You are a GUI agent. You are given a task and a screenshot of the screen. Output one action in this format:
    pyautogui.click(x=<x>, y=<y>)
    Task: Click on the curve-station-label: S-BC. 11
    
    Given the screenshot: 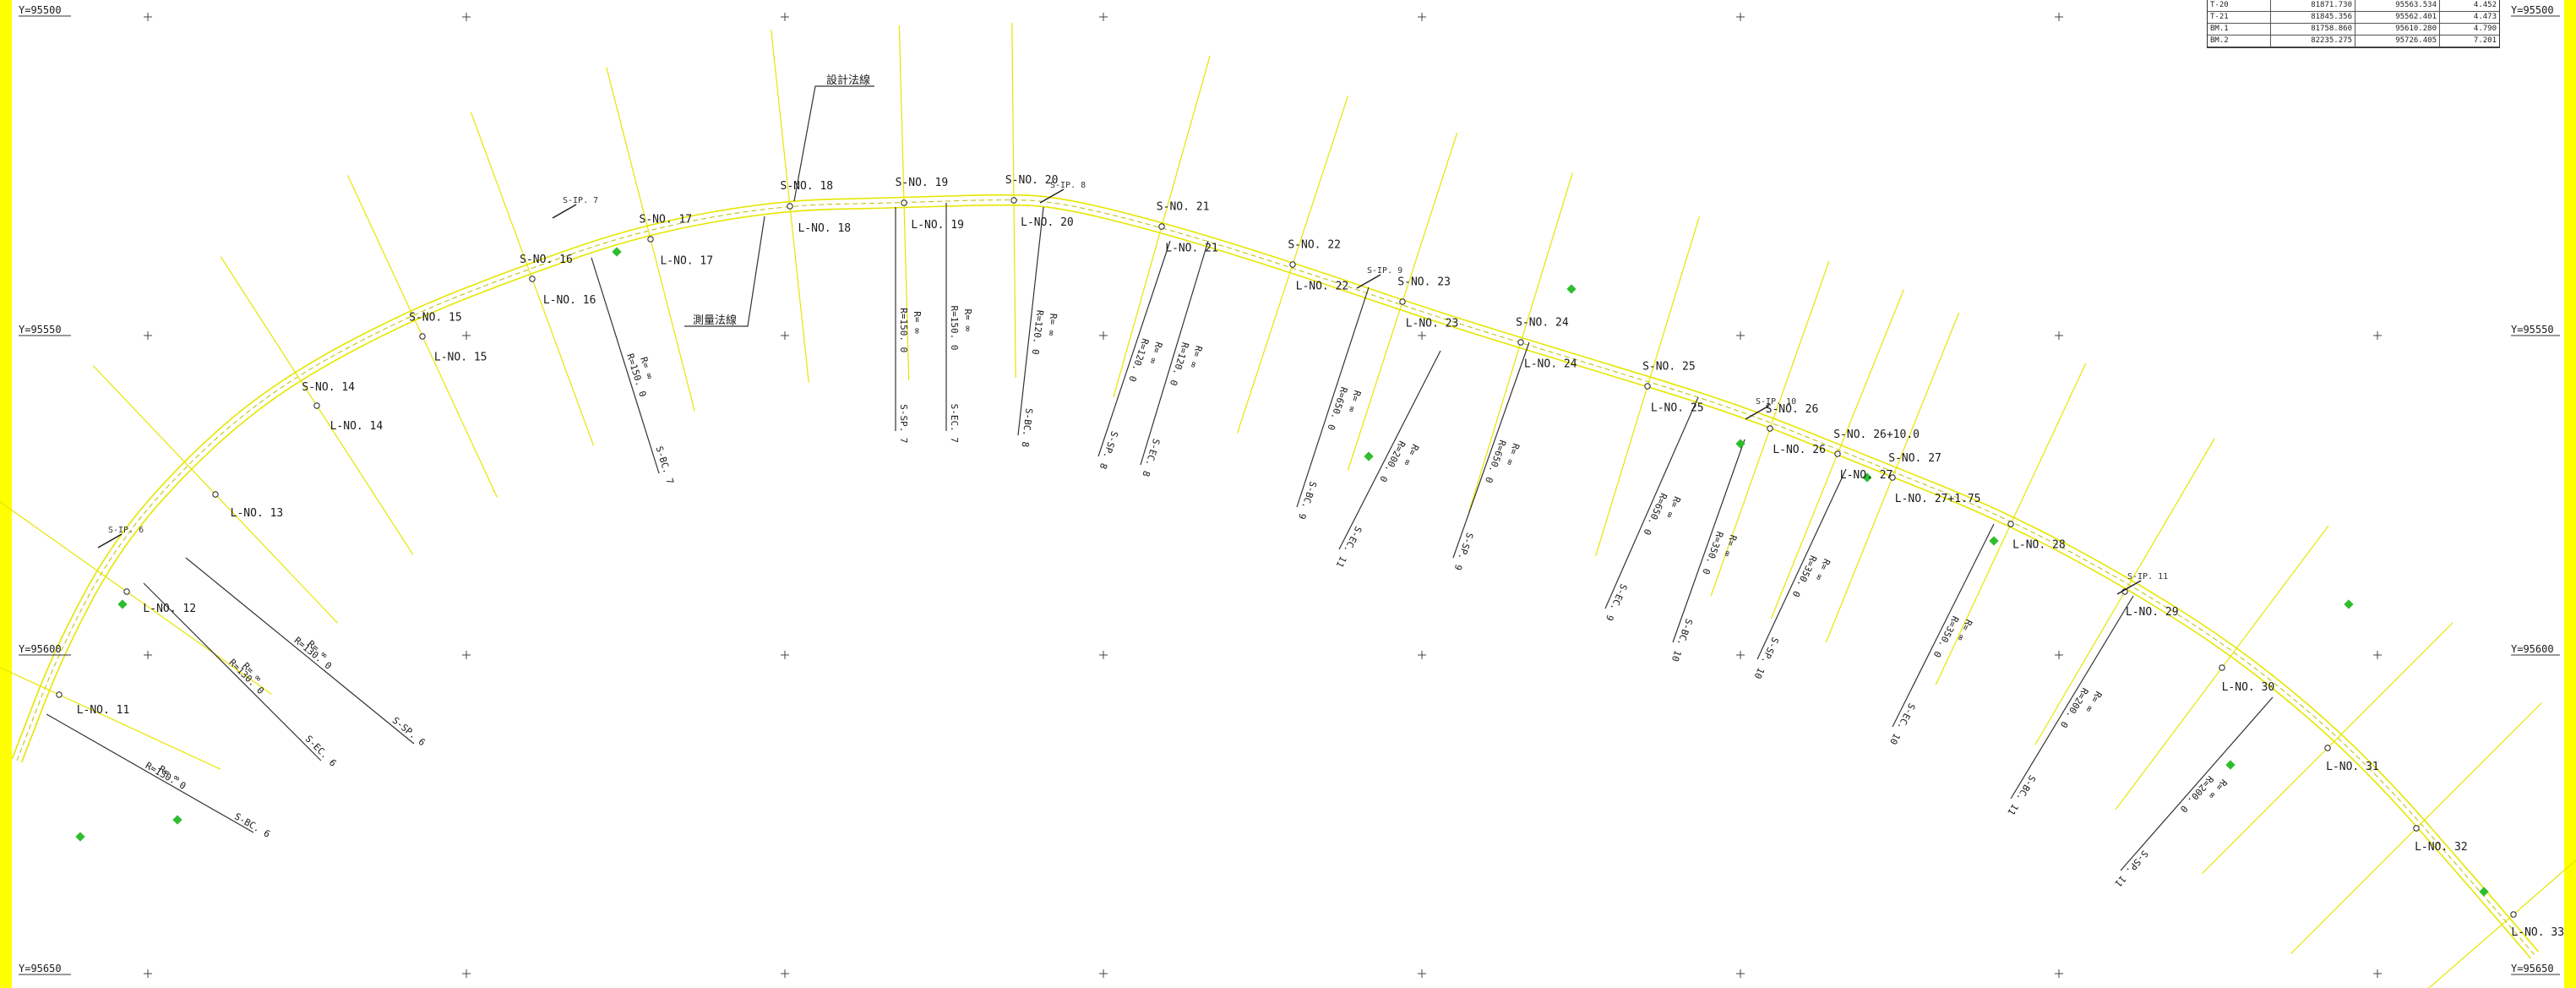 What is the action you would take?
    pyautogui.click(x=2021, y=795)
    